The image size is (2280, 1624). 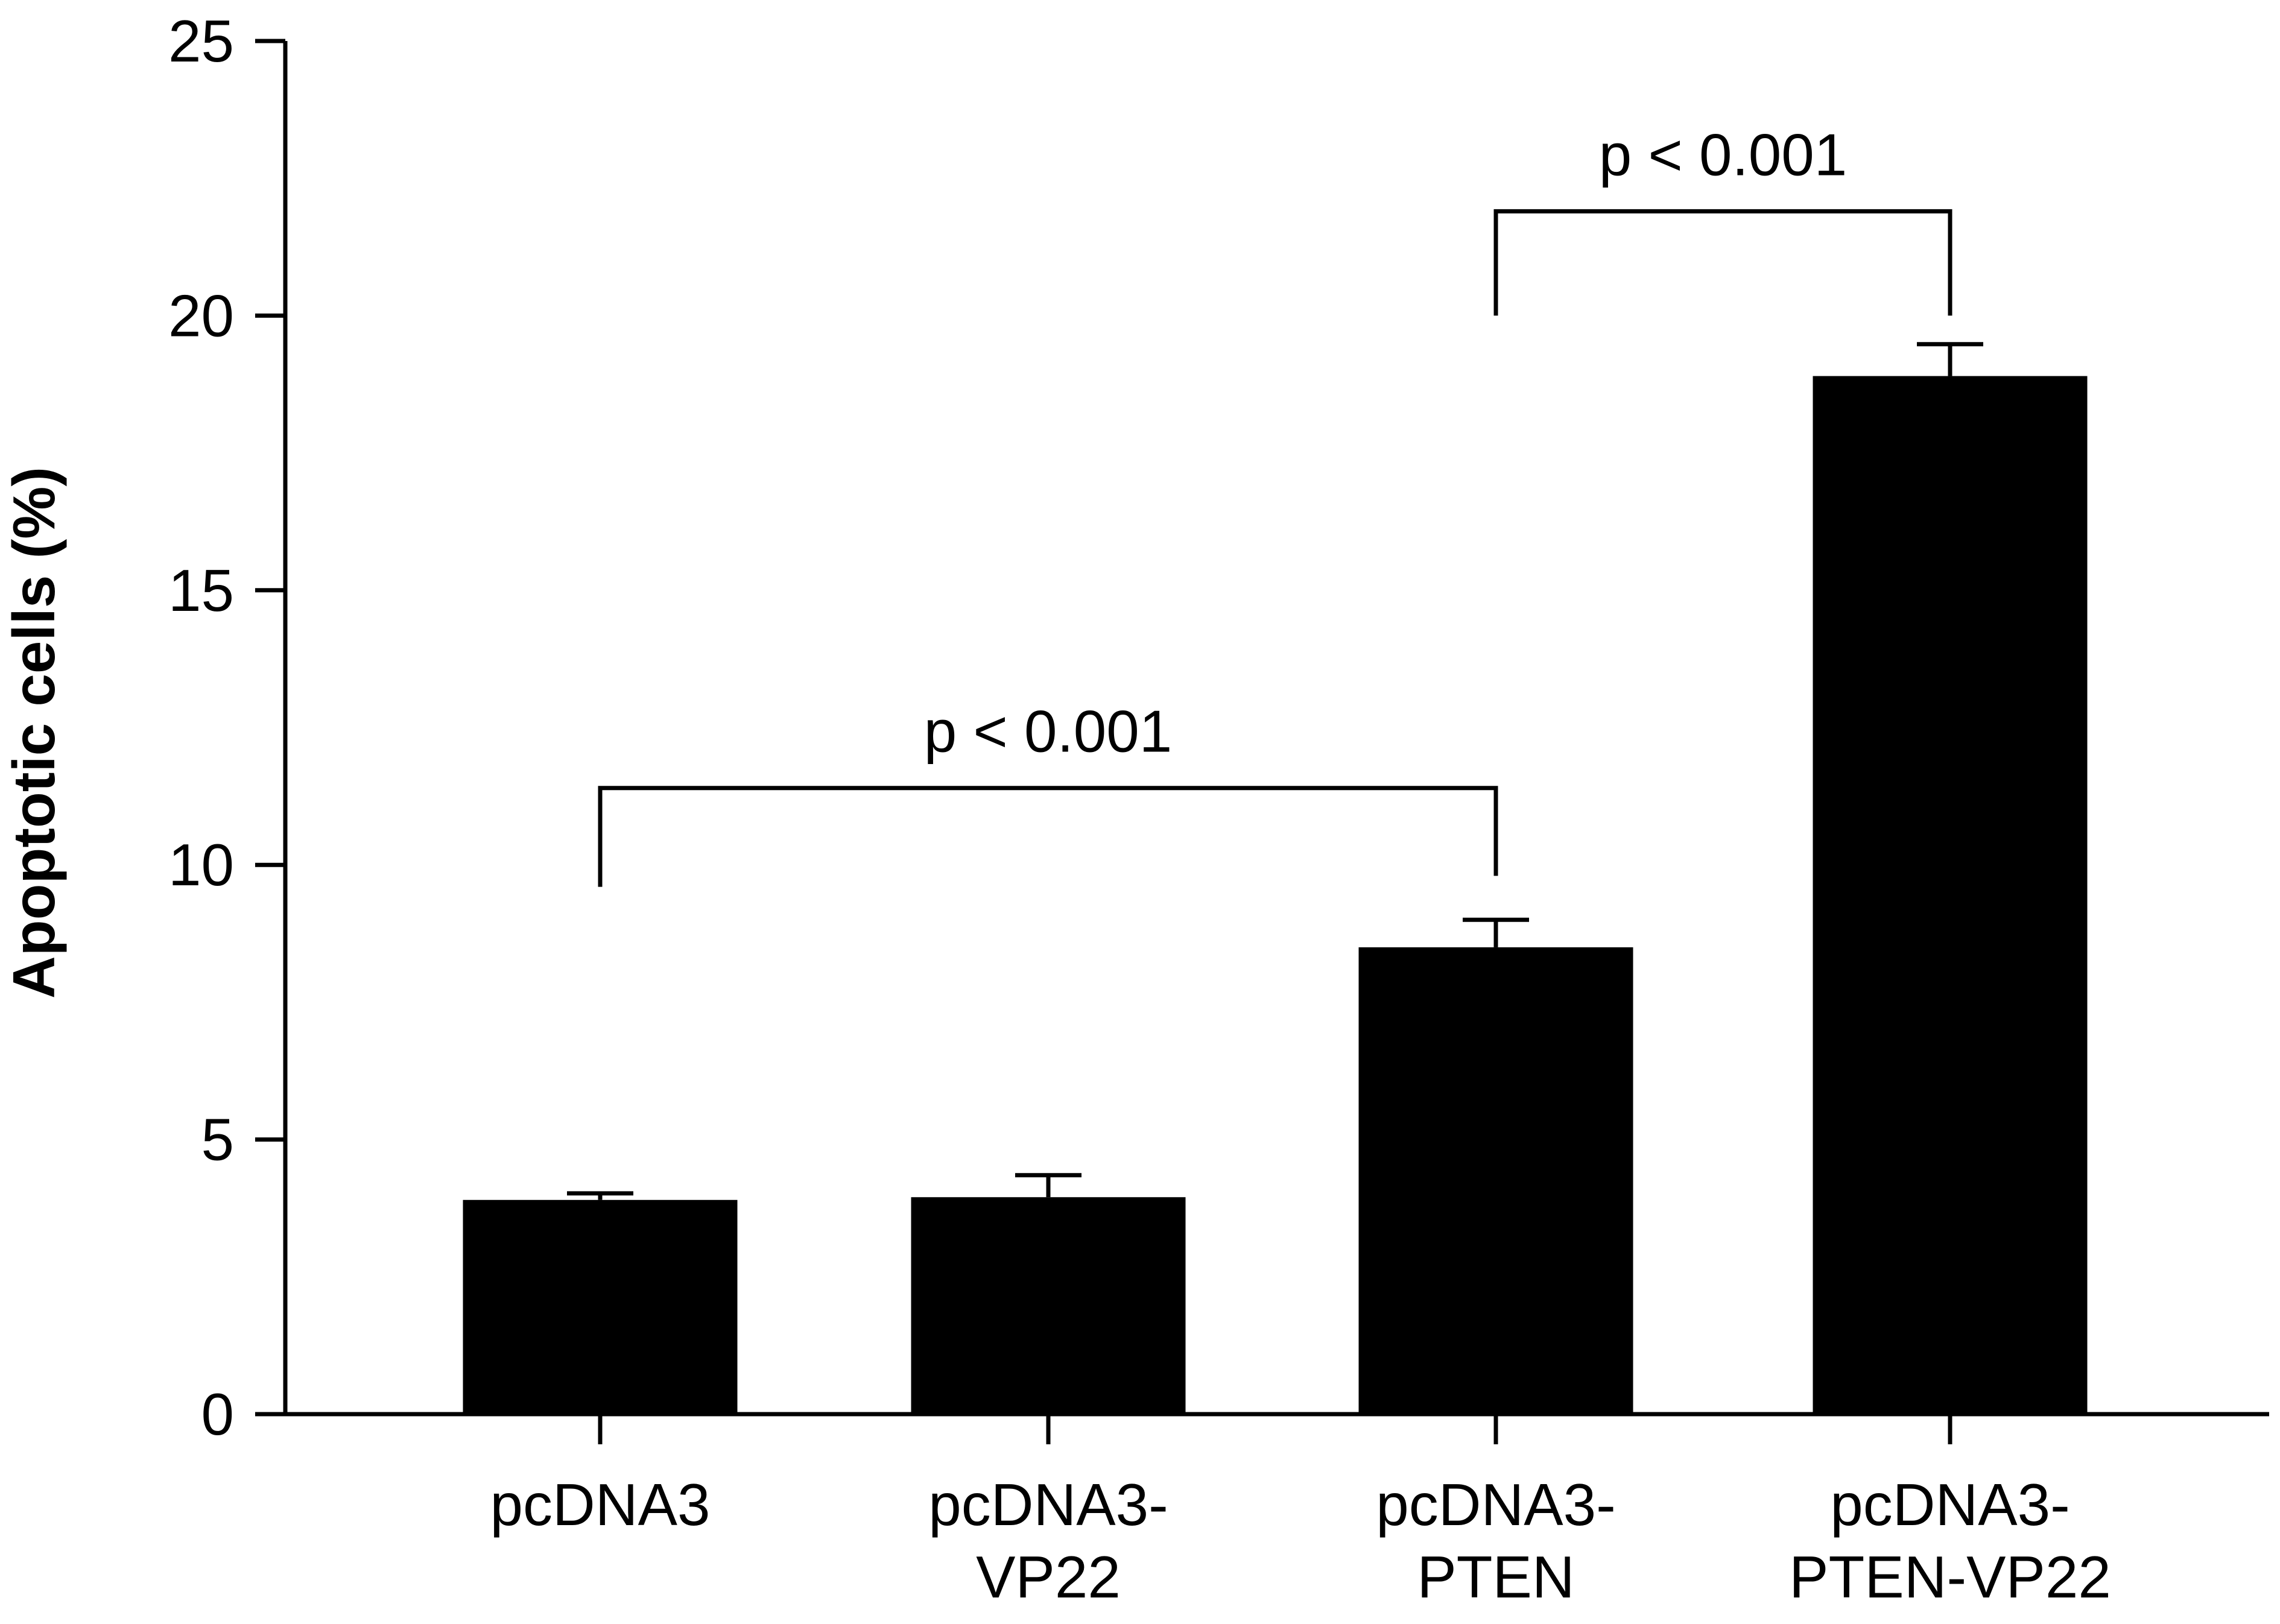 What do you see at coordinates (600, 1504) in the screenshot?
I see `x-tick-label: pcDNA3` at bounding box center [600, 1504].